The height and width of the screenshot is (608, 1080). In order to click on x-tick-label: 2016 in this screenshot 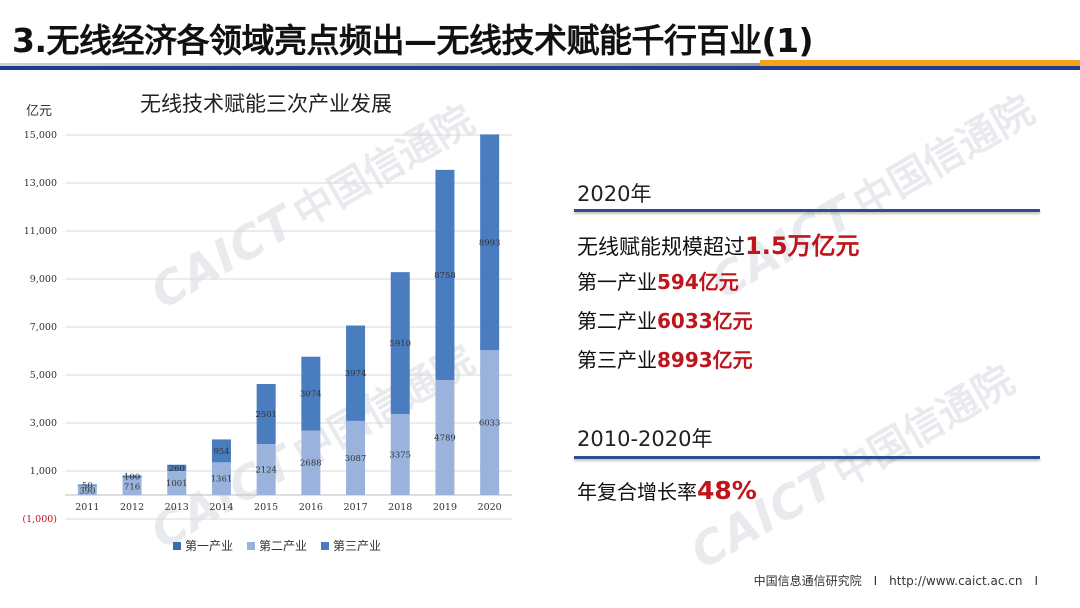, I will do `click(311, 507)`.